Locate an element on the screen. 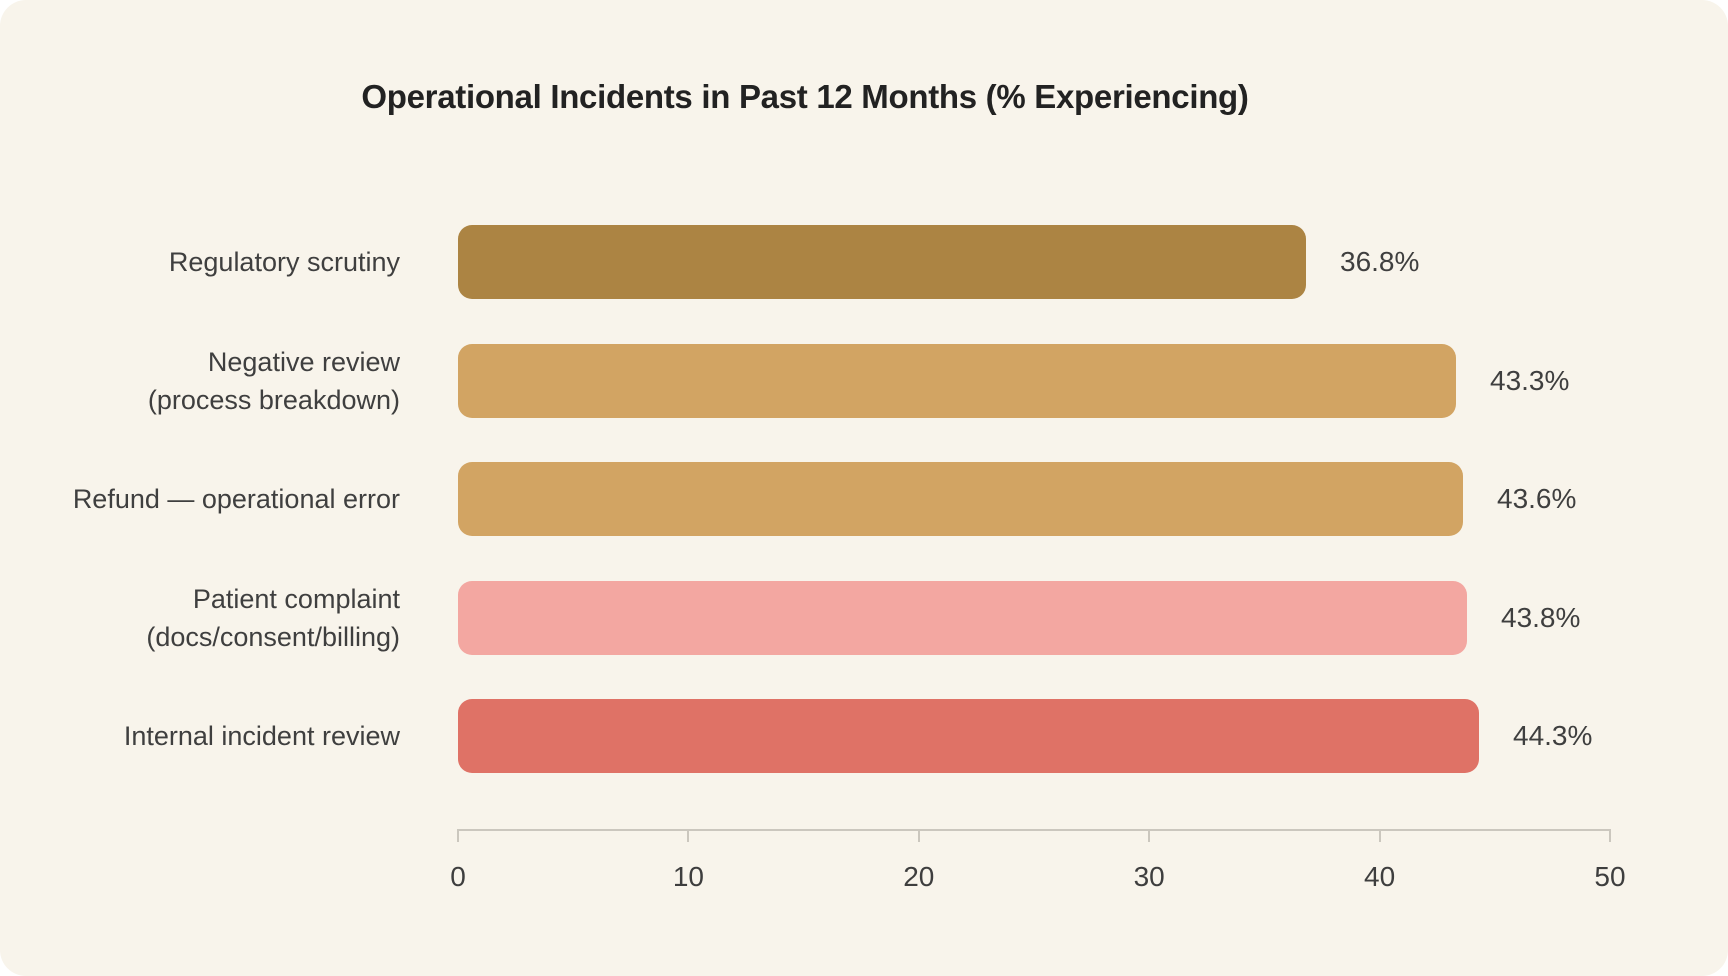 This screenshot has height=976, width=1728. category-label-line: Internal incident review is located at coordinates (261, 736).